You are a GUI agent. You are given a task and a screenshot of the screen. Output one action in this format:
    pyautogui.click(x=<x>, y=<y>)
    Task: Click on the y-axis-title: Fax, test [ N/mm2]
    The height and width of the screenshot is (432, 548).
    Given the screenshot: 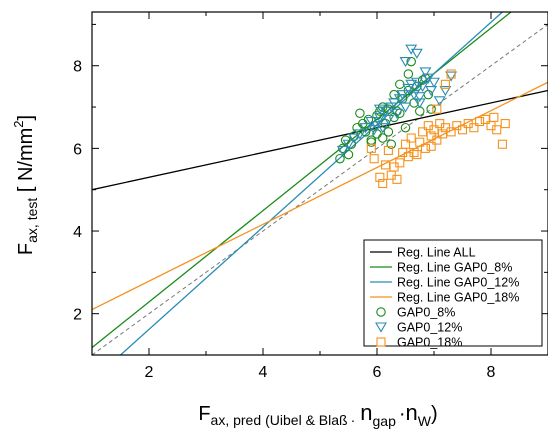 What is the action you would take?
    pyautogui.click(x=25, y=185)
    